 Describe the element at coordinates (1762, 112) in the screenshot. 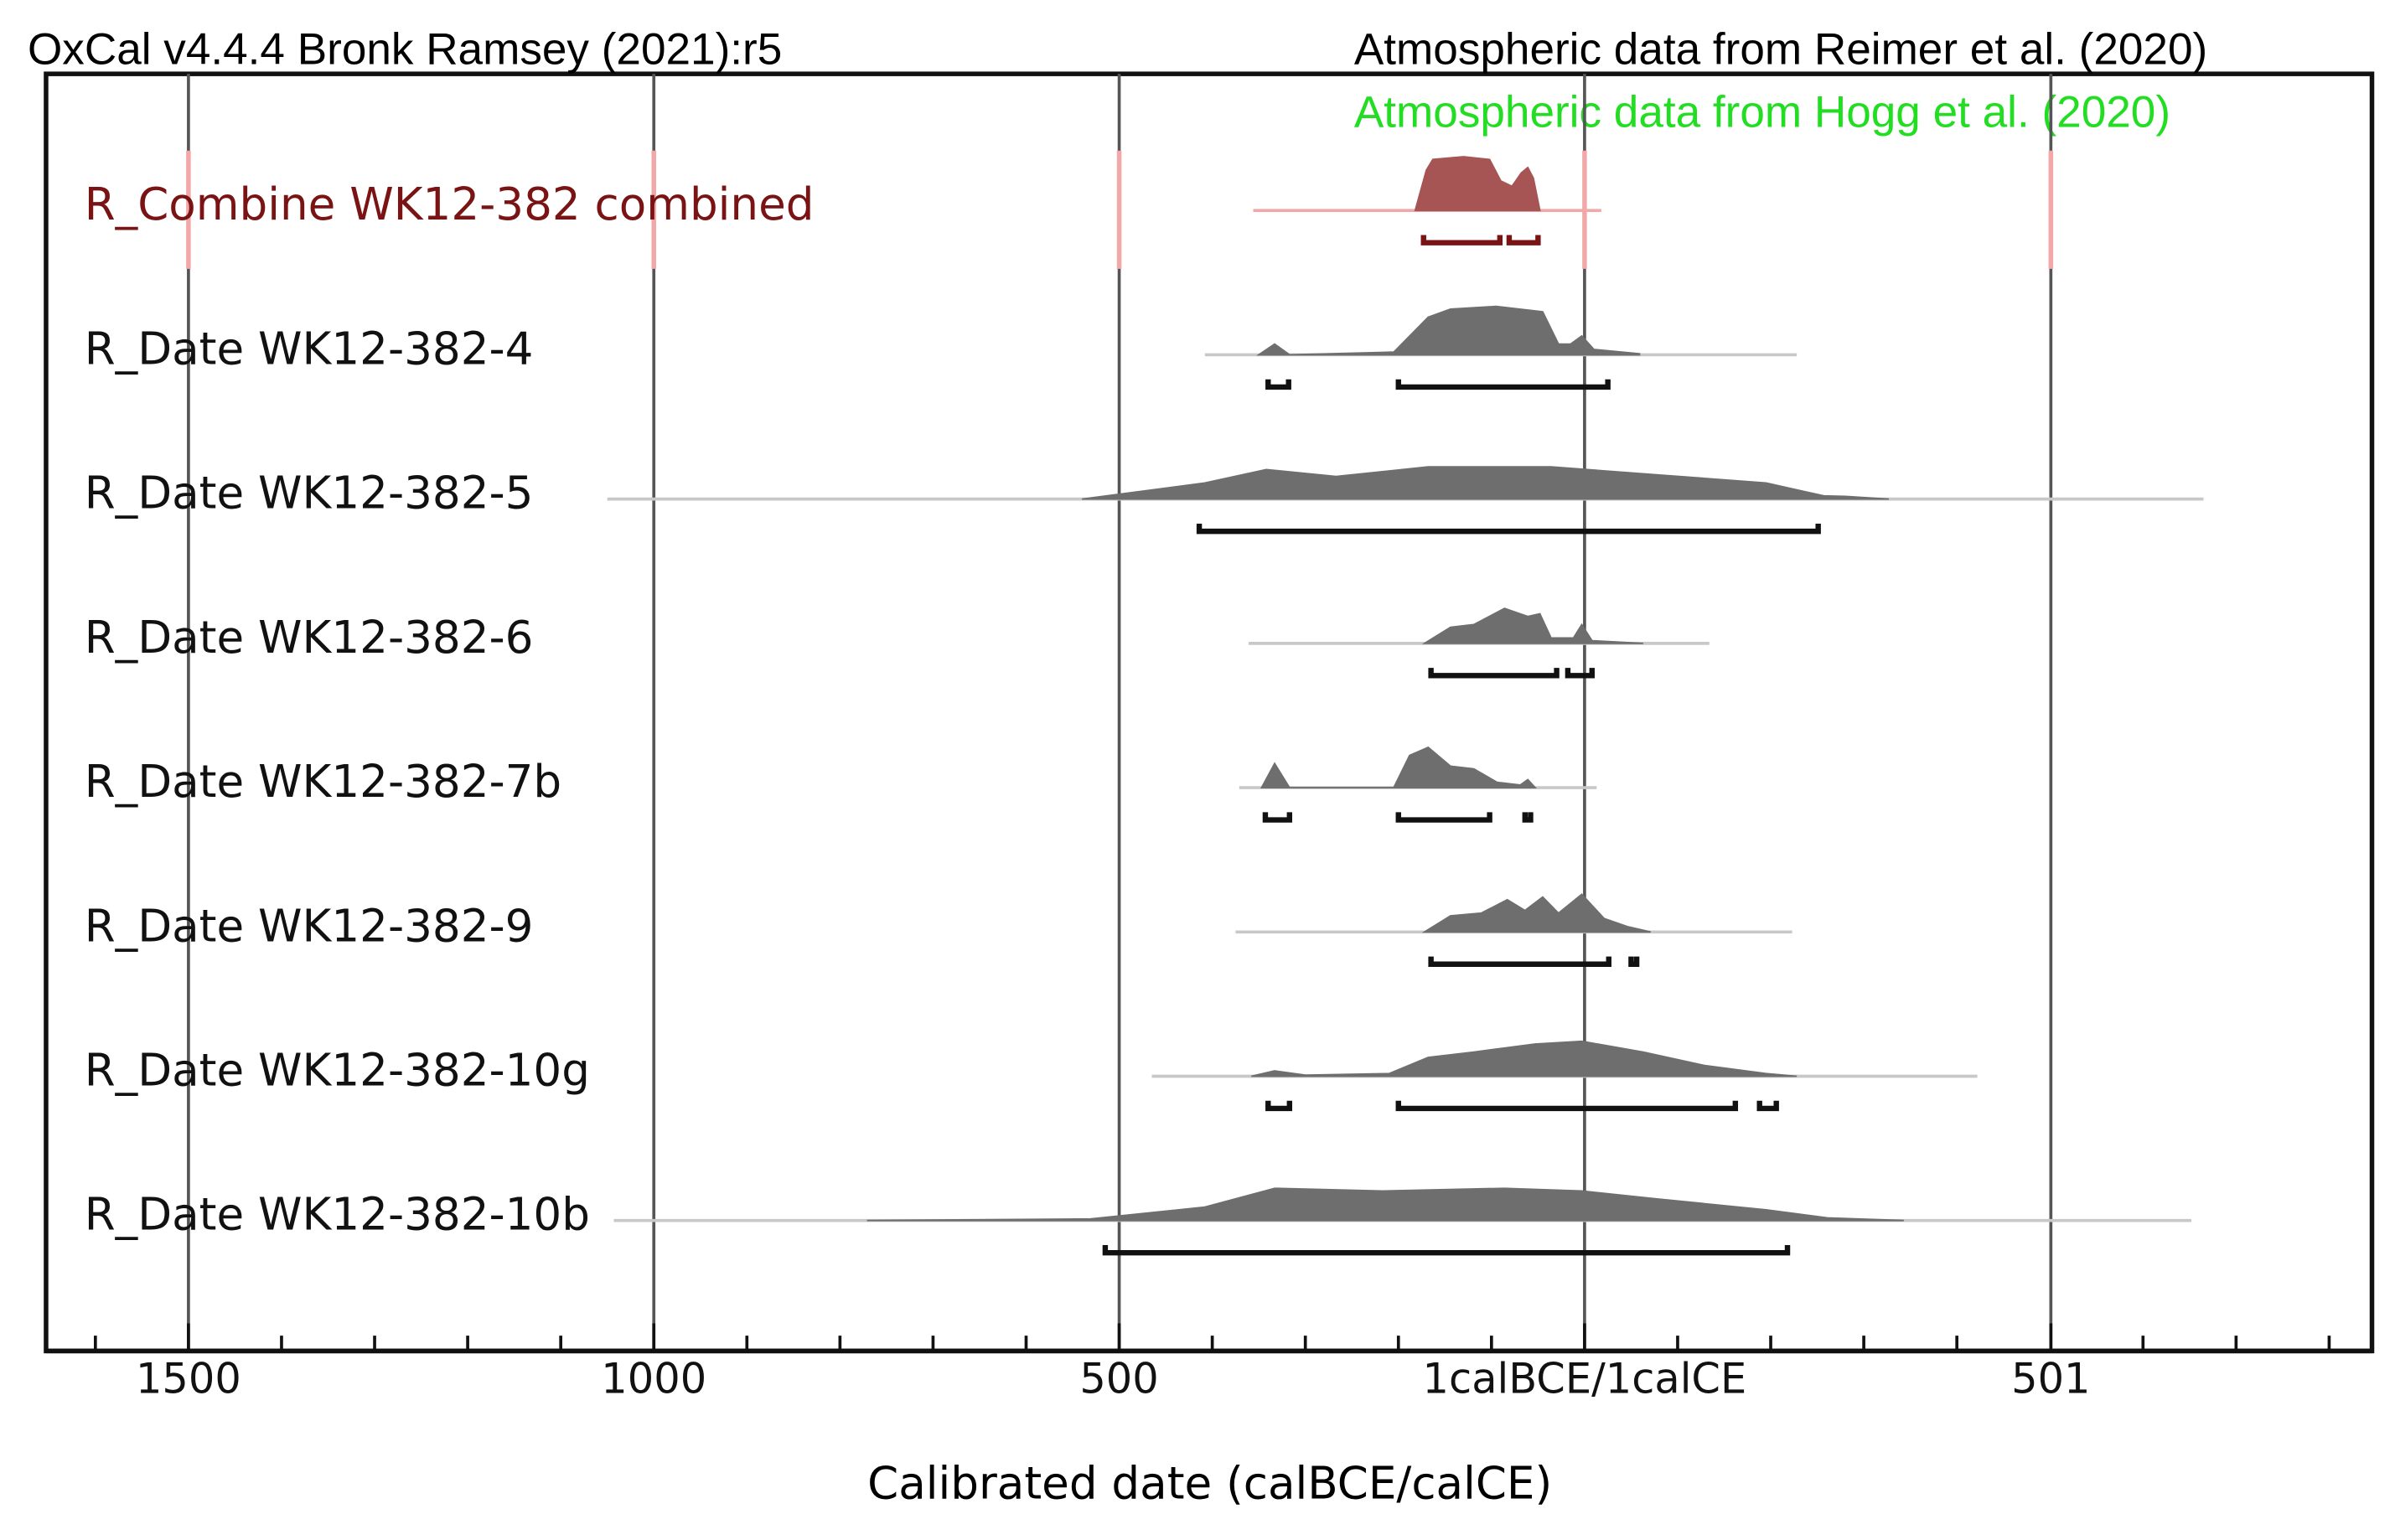

I see `calibration-note: Atmospheric data from Hogg et al. (2020)` at that location.